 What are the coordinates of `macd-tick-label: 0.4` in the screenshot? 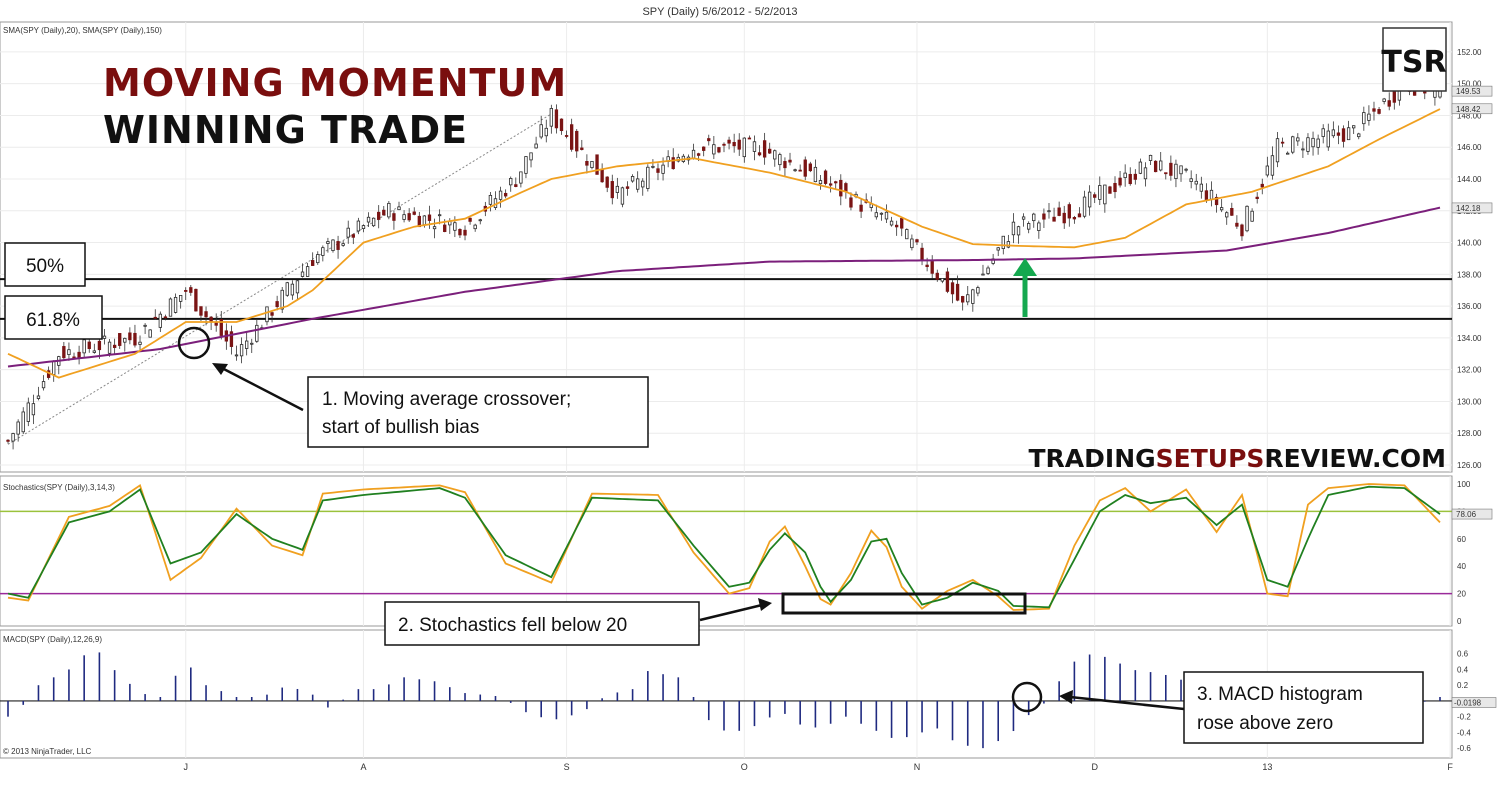 It's located at (1463, 669).